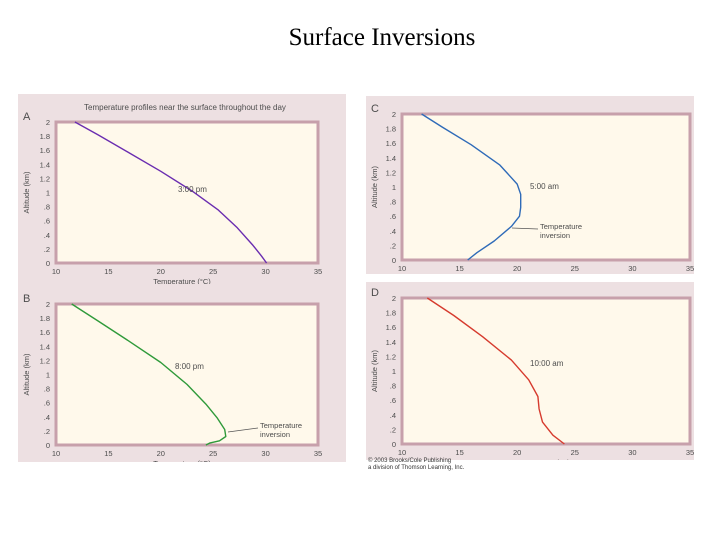 The image size is (720, 540). I want to click on panel-letter: B, so click(26, 299).